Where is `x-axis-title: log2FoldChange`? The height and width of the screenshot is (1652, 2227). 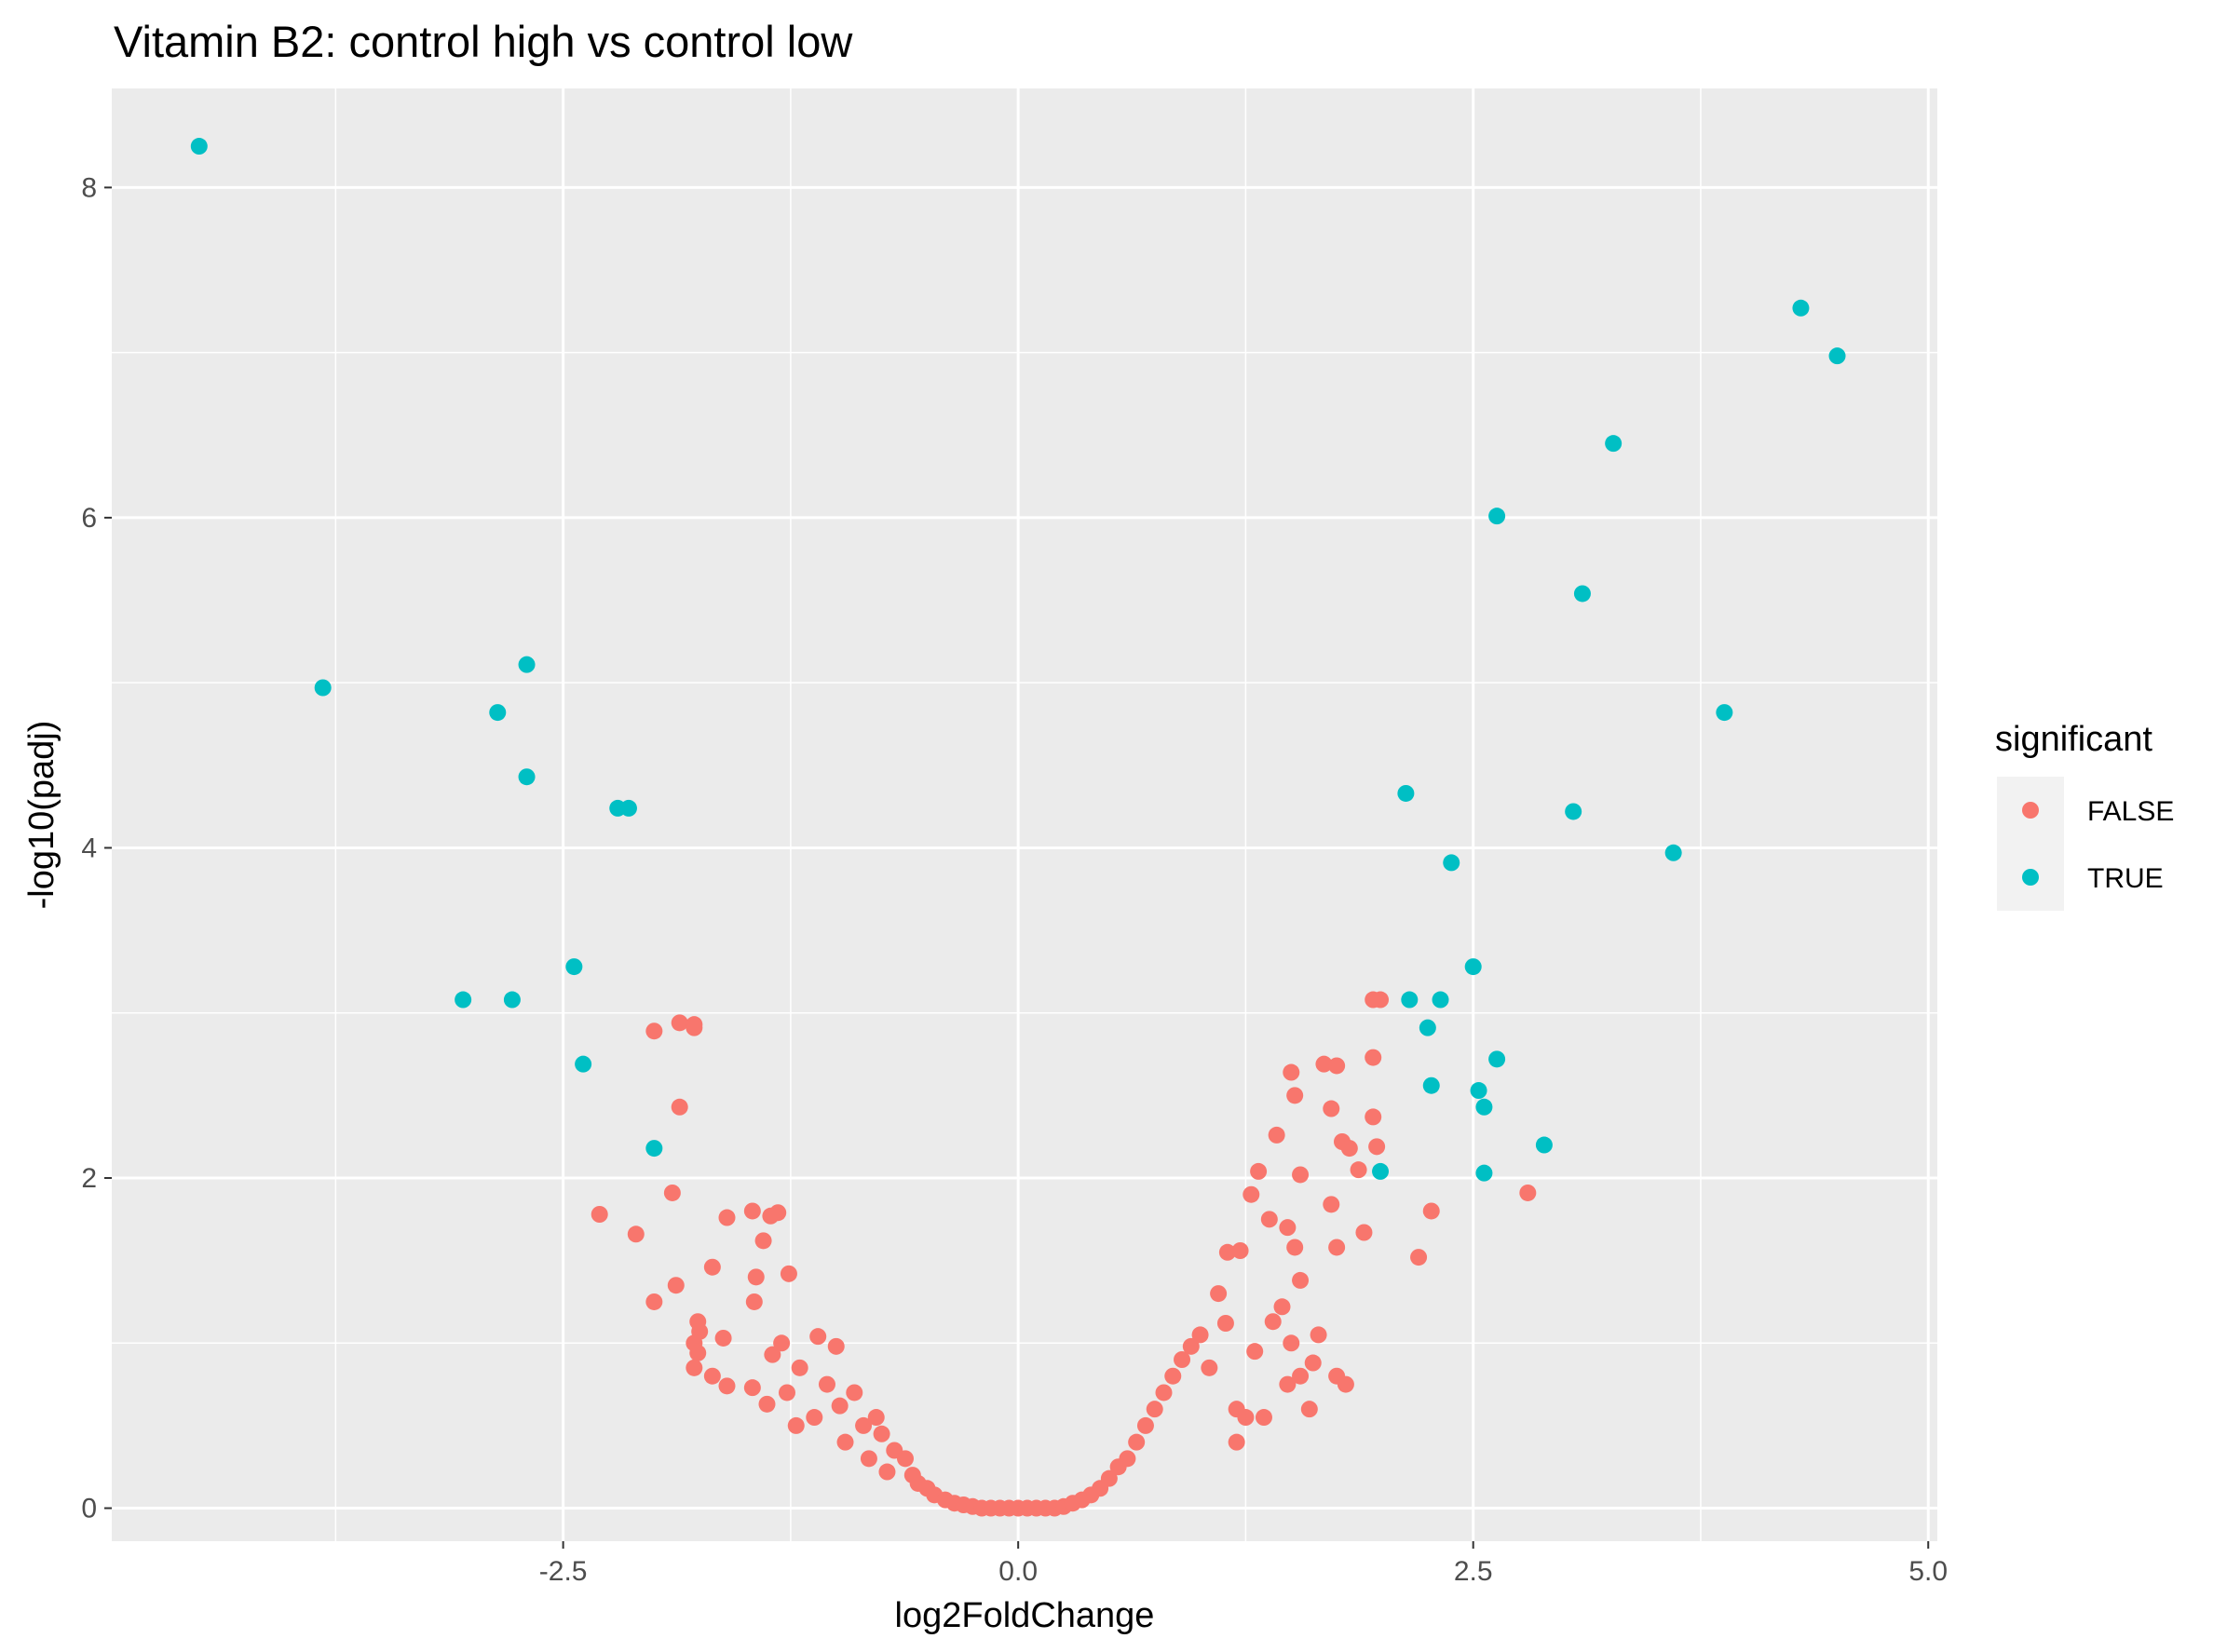
x-axis-title: log2FoldChange is located at coordinates (1025, 1615).